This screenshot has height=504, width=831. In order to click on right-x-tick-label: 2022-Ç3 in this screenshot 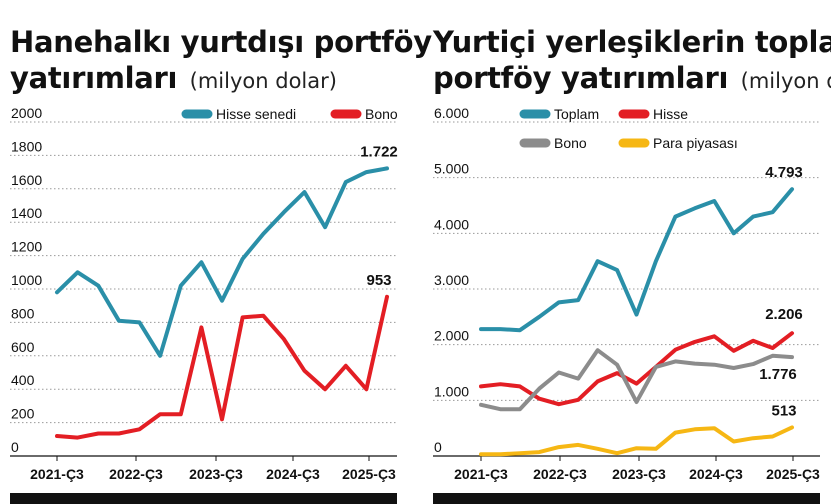, I will do `click(560, 474)`.